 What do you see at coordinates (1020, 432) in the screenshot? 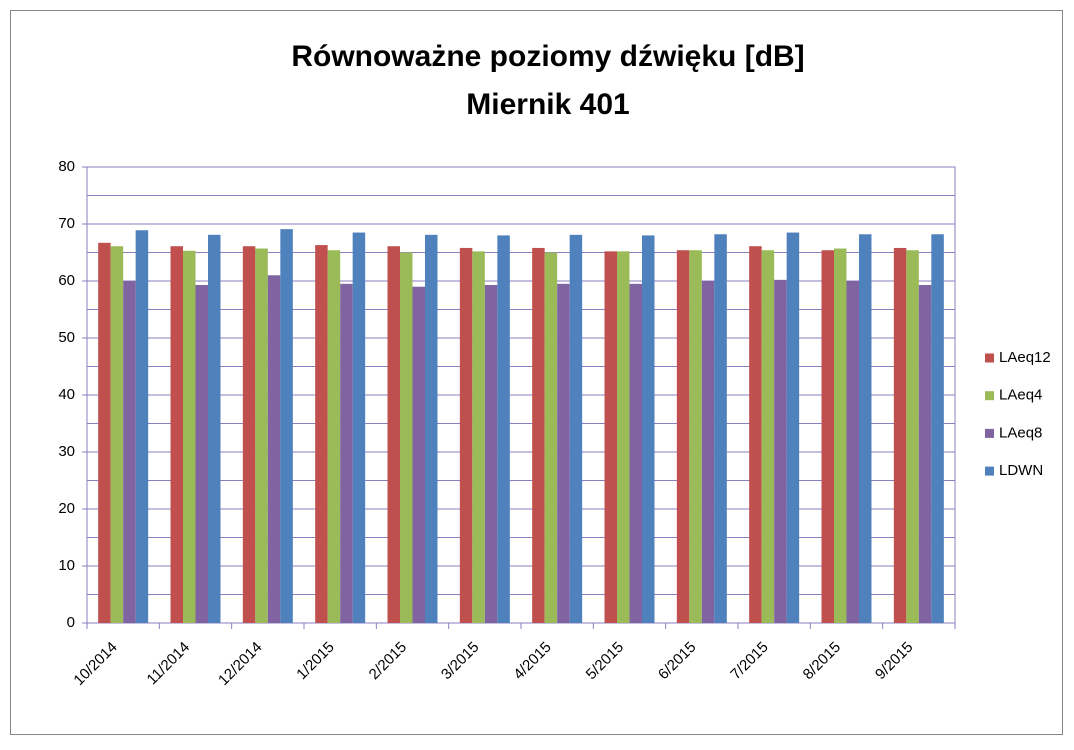
I see `legend-label: LAeq8` at bounding box center [1020, 432].